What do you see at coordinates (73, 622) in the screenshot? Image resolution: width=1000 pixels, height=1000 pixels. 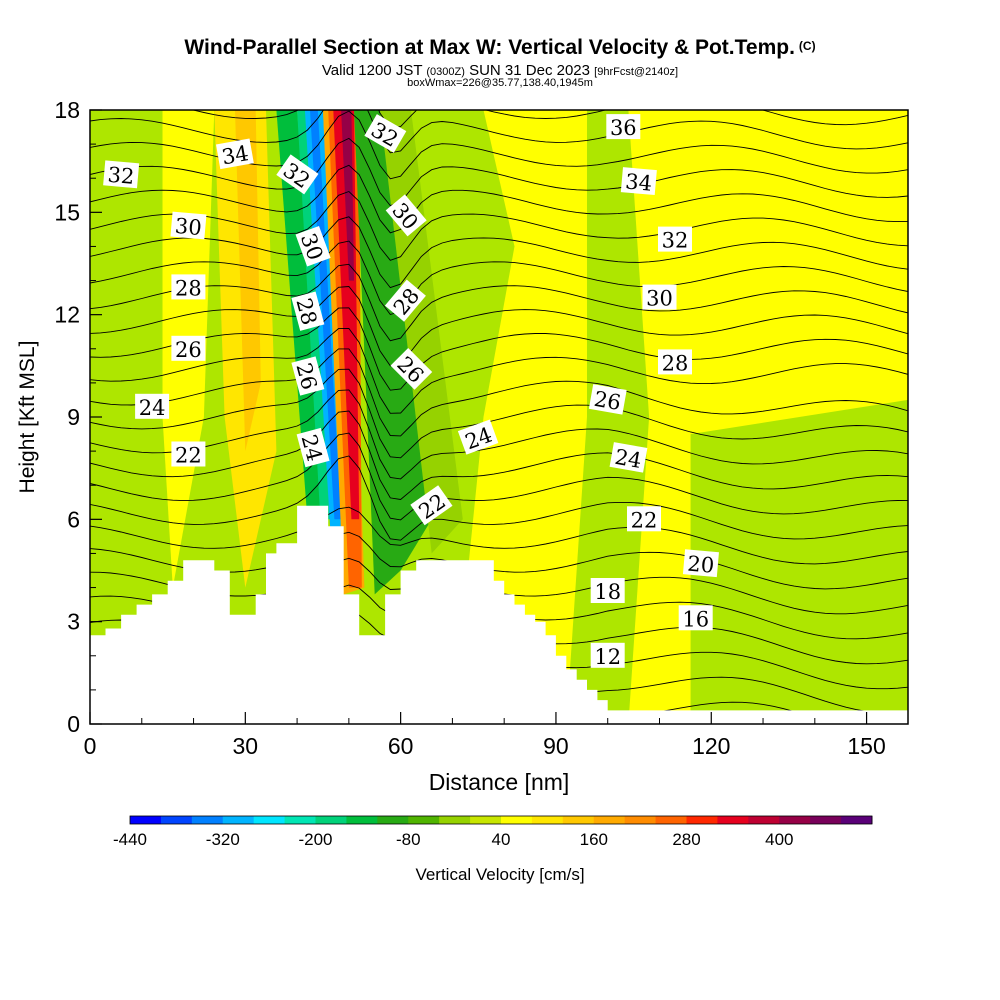 I see `y-tick-label: 3` at bounding box center [73, 622].